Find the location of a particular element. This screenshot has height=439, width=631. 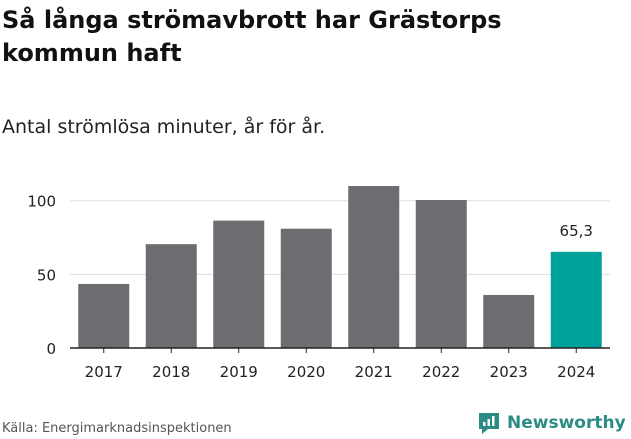

data-label-2024: 65,3 is located at coordinates (576, 231).